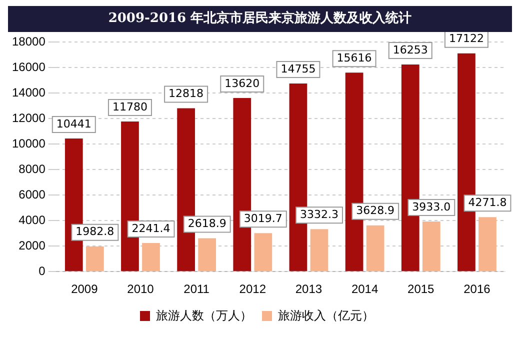 The height and width of the screenshot is (341, 520). Describe the element at coordinates (477, 289) in the screenshot. I see `x-tick-label: 2016` at that location.